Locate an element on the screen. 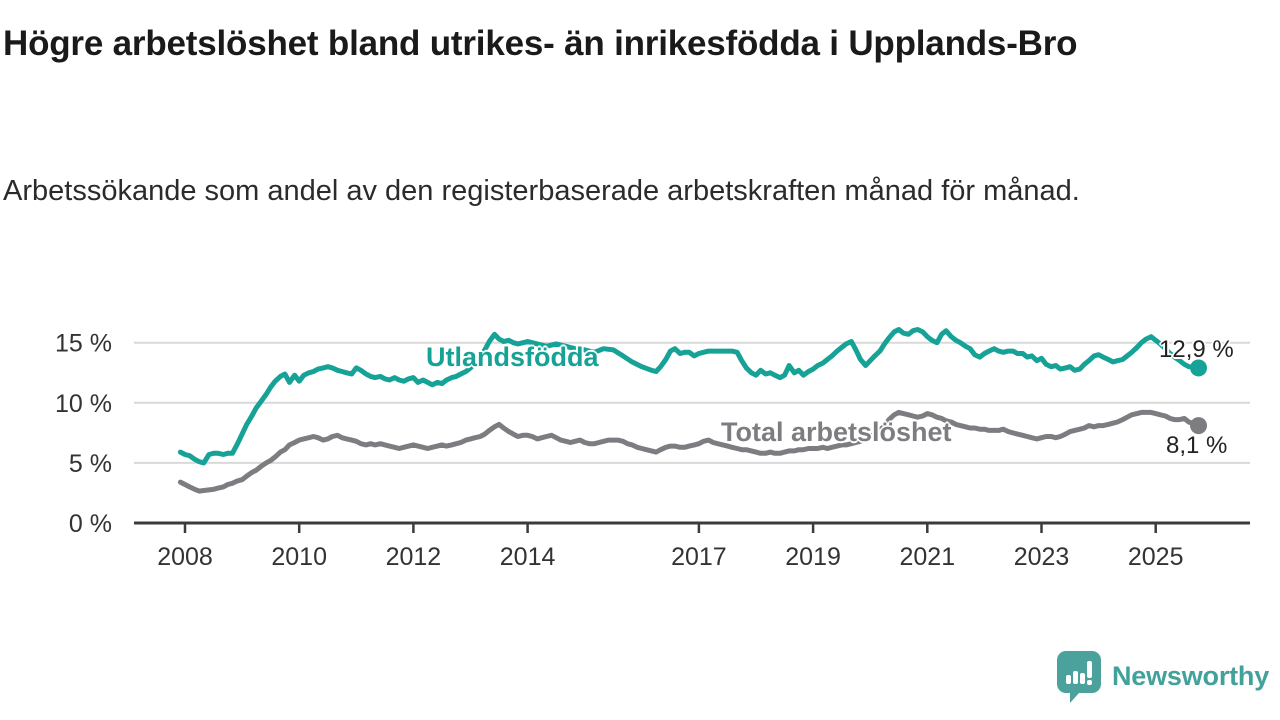 The image size is (1280, 720). newsworthy-logo: Newsworthy is located at coordinates (1162, 676).